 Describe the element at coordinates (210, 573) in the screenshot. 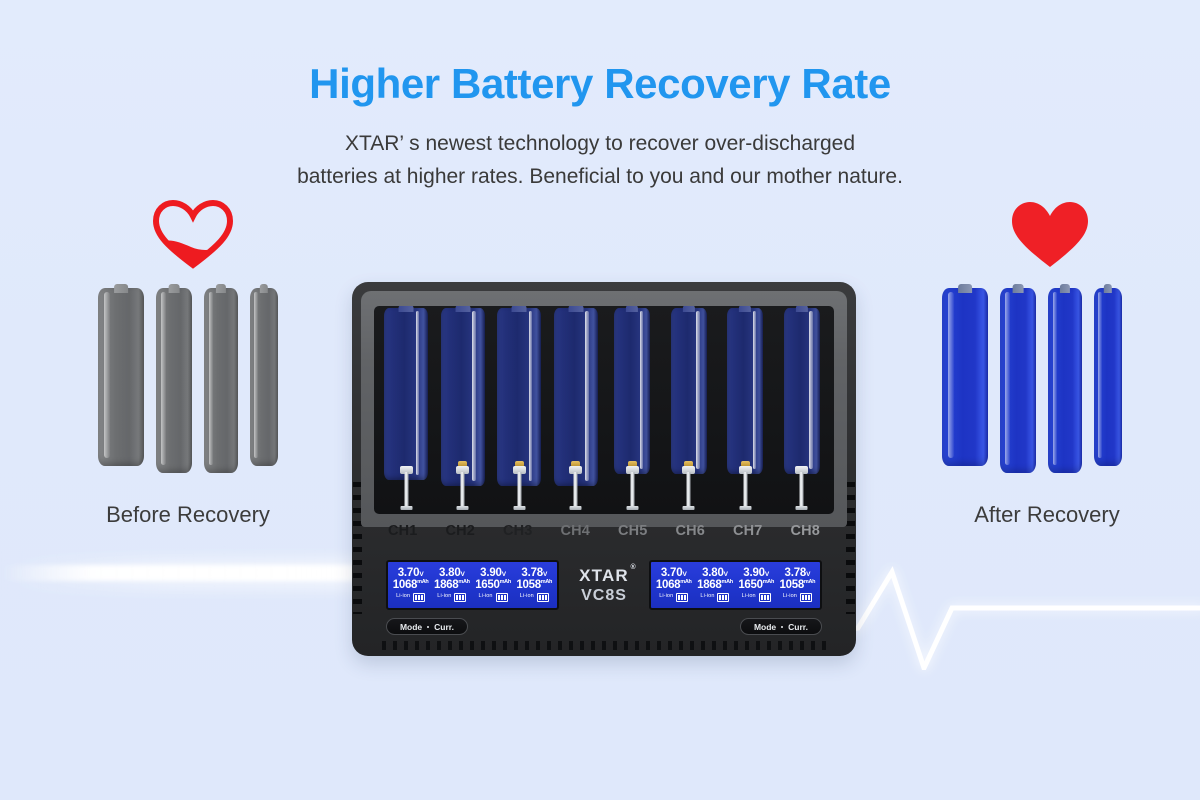

I see `glow-line-left` at that location.